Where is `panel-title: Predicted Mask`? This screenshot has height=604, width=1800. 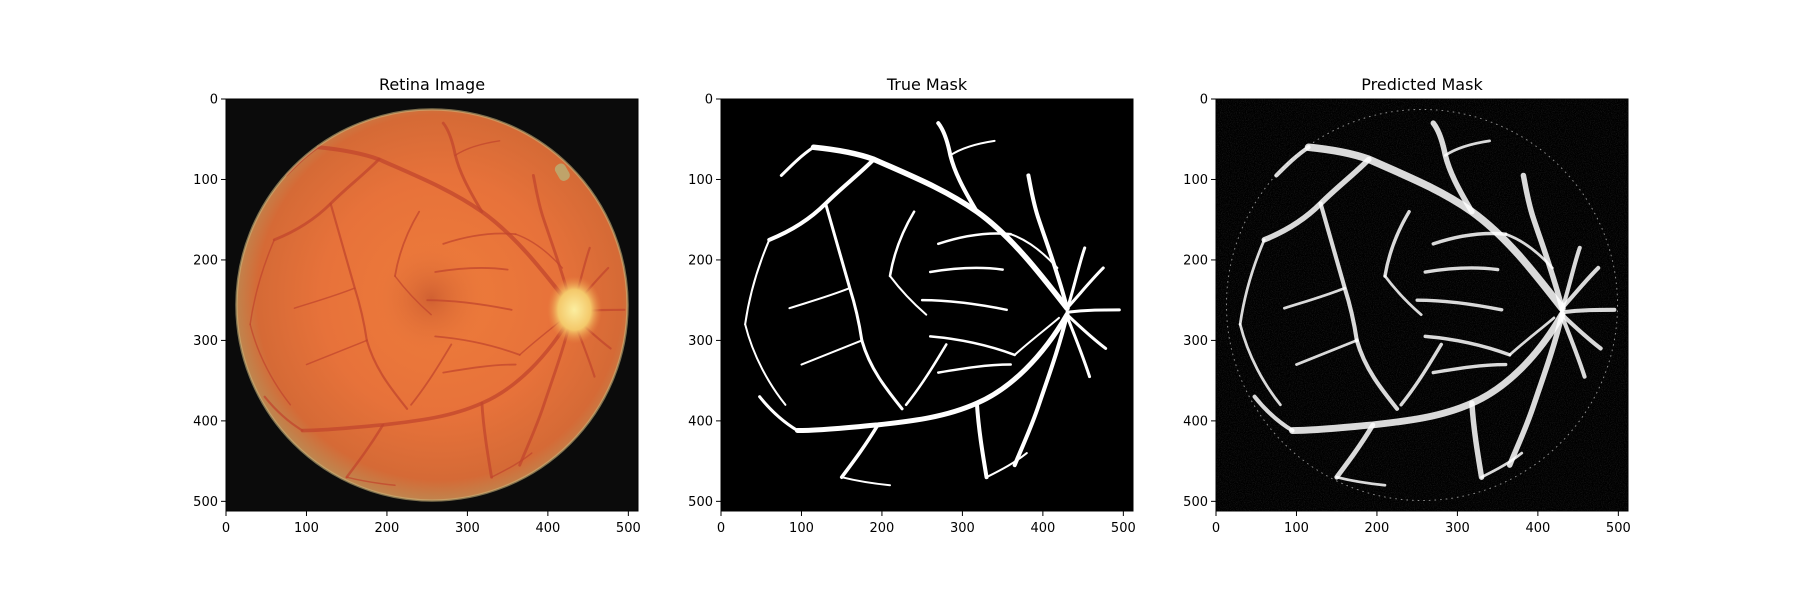 panel-title: Predicted Mask is located at coordinates (1422, 84).